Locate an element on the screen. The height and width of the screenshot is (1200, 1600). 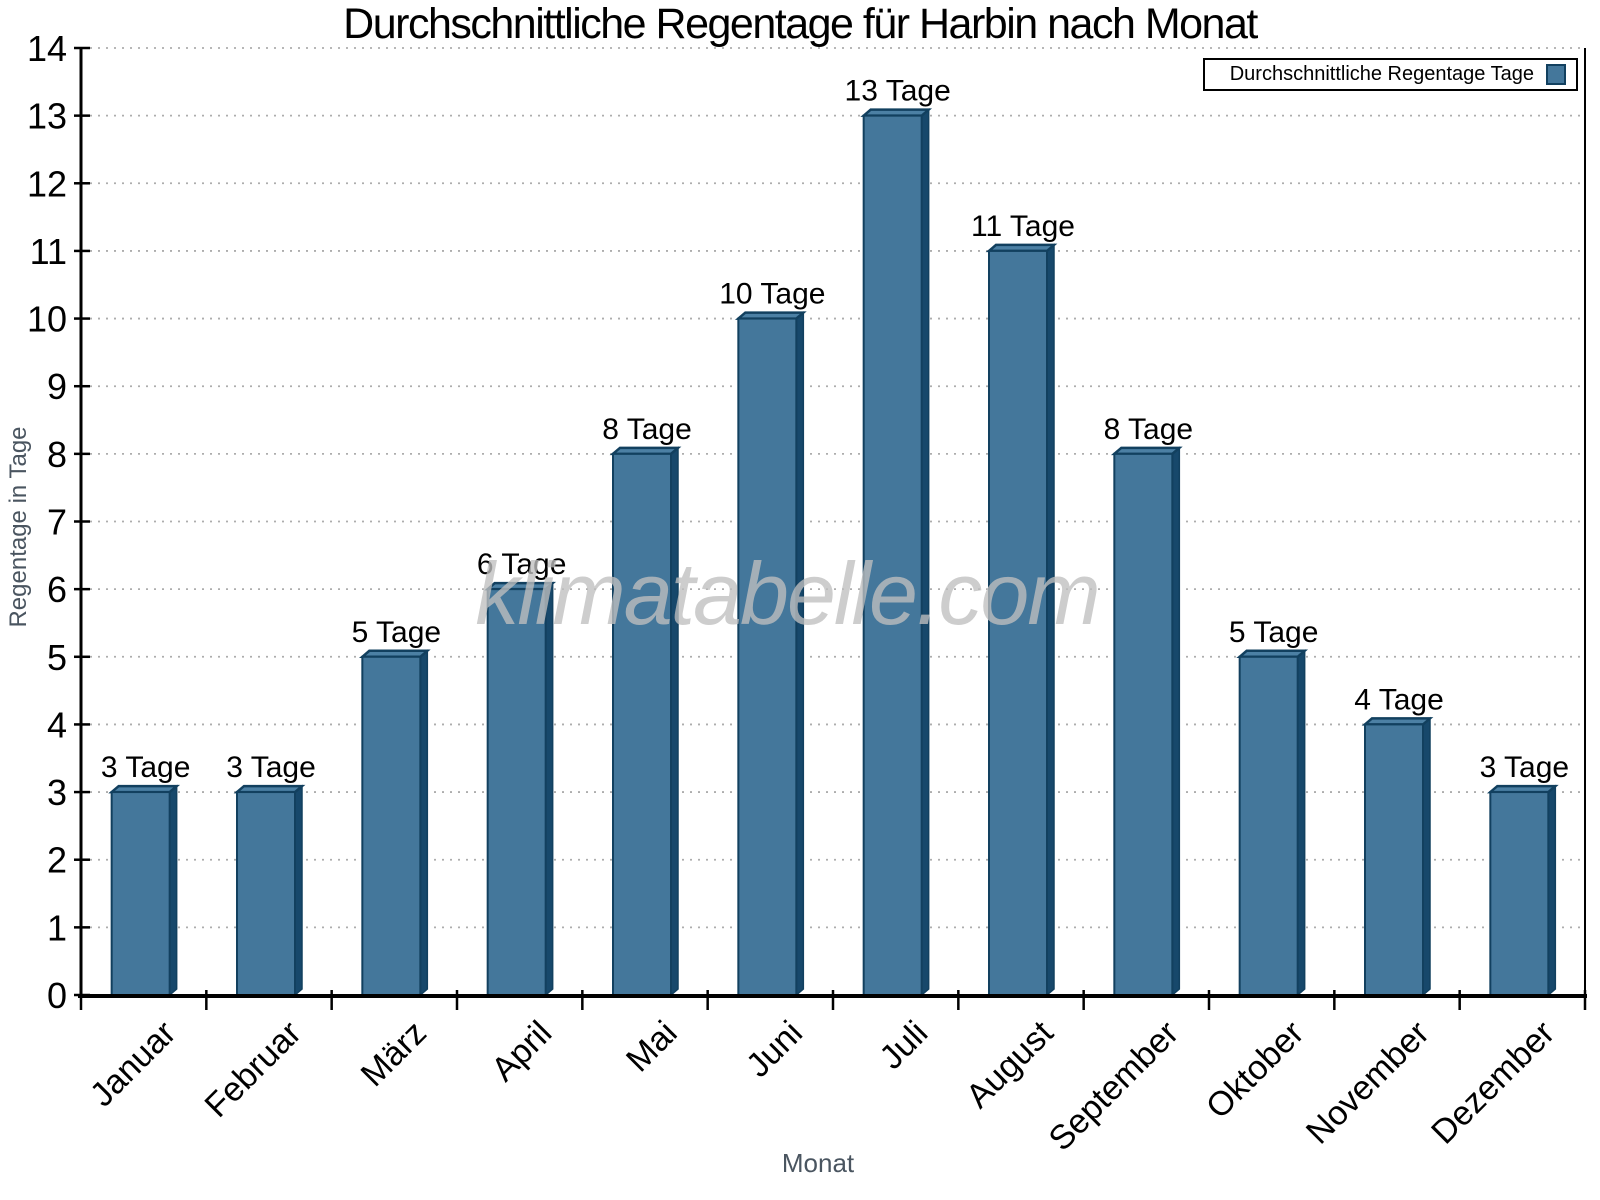
y-tick-label-12: 12 is located at coordinates (47, 183).